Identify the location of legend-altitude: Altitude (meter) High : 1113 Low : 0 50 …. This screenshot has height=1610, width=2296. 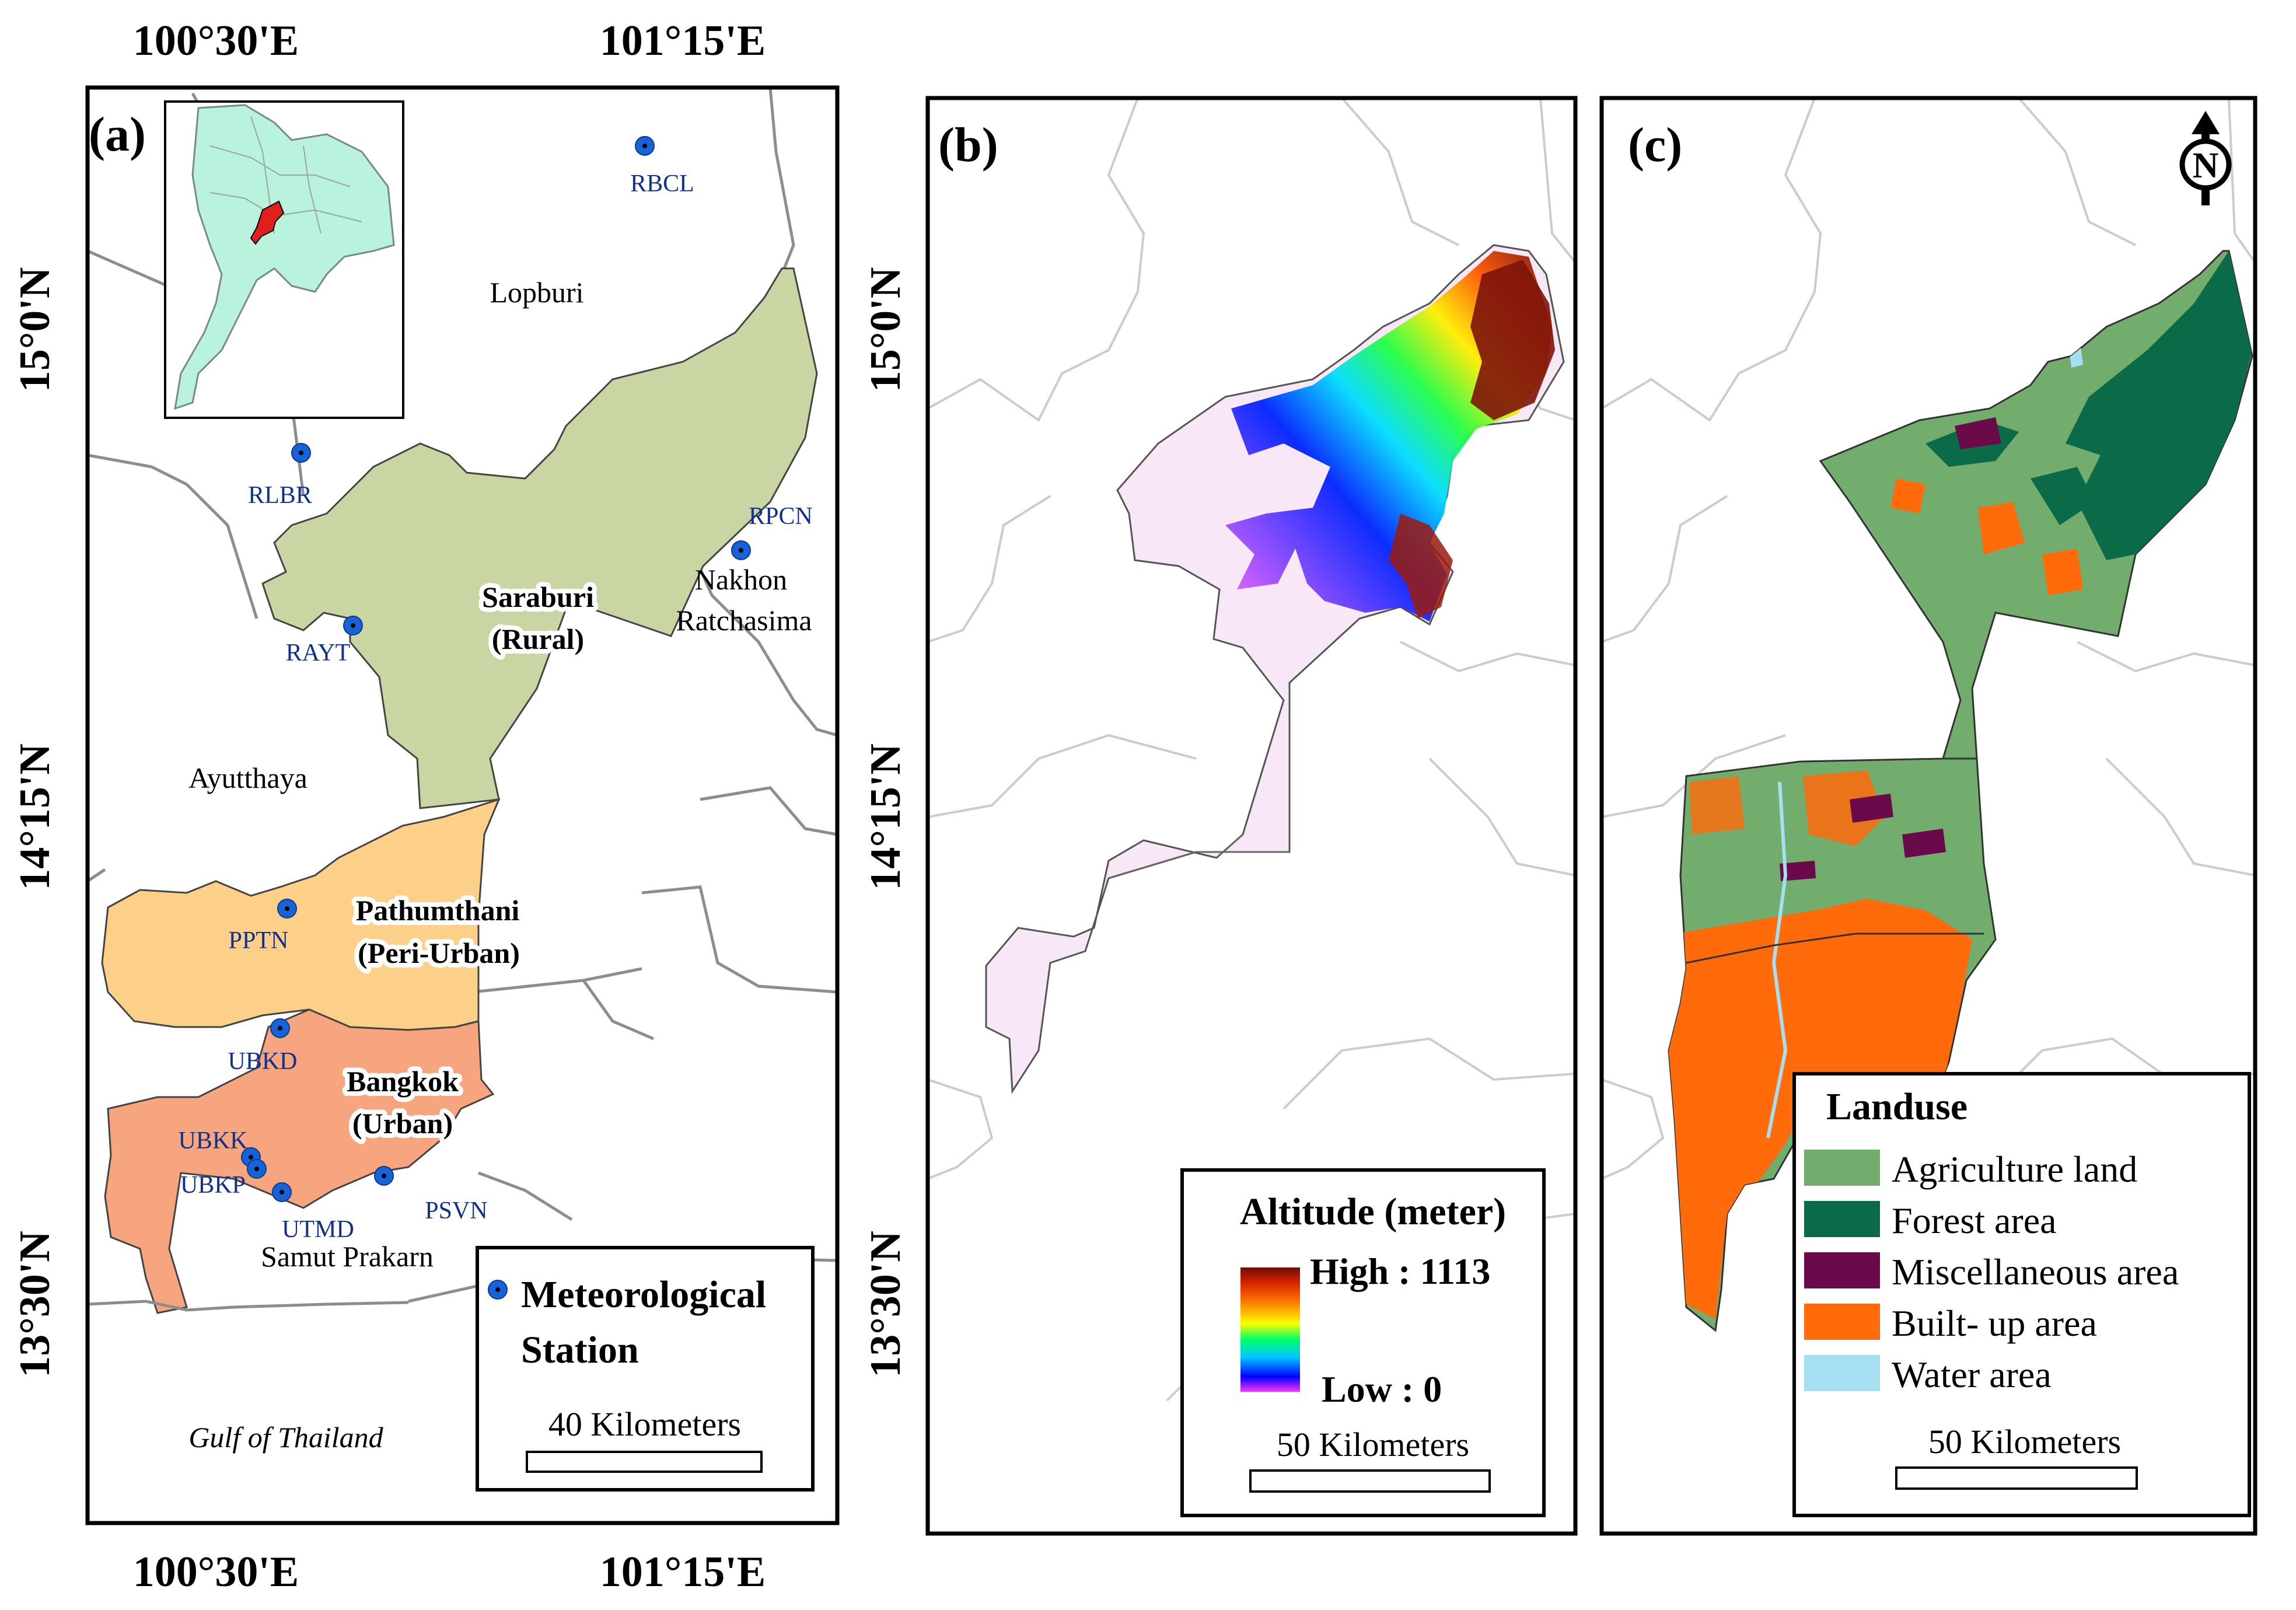
(1363, 1342).